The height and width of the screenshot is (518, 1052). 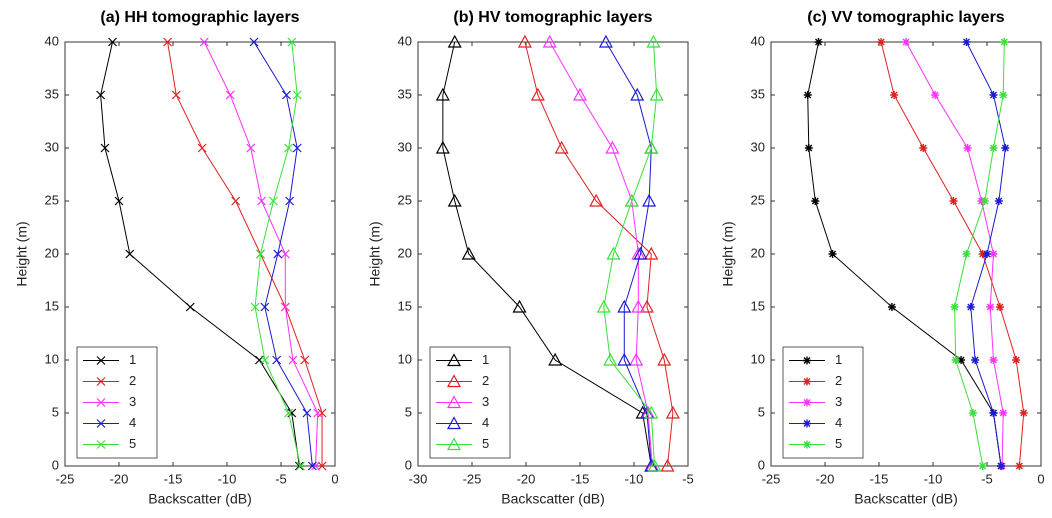 I want to click on x-tick-label: -15, so click(x=580, y=478).